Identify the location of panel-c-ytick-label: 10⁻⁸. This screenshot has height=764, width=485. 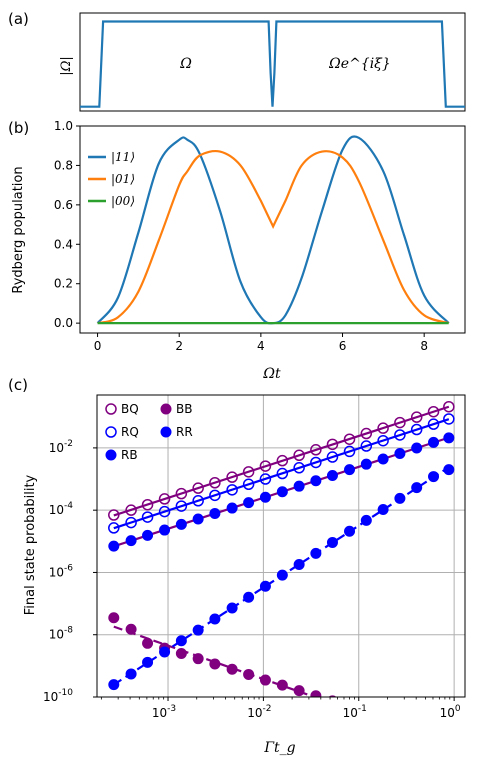
(61, 634).